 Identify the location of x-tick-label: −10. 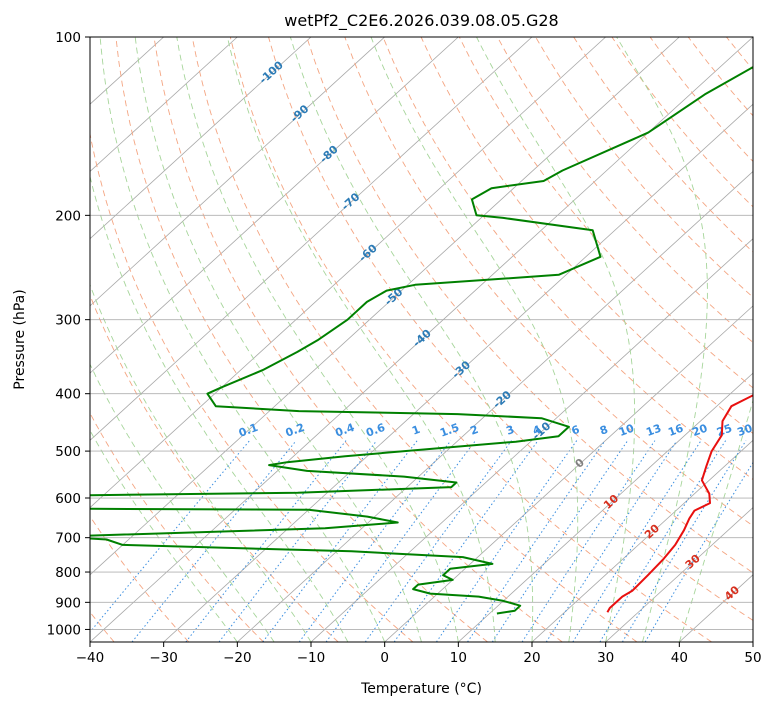
(311, 658).